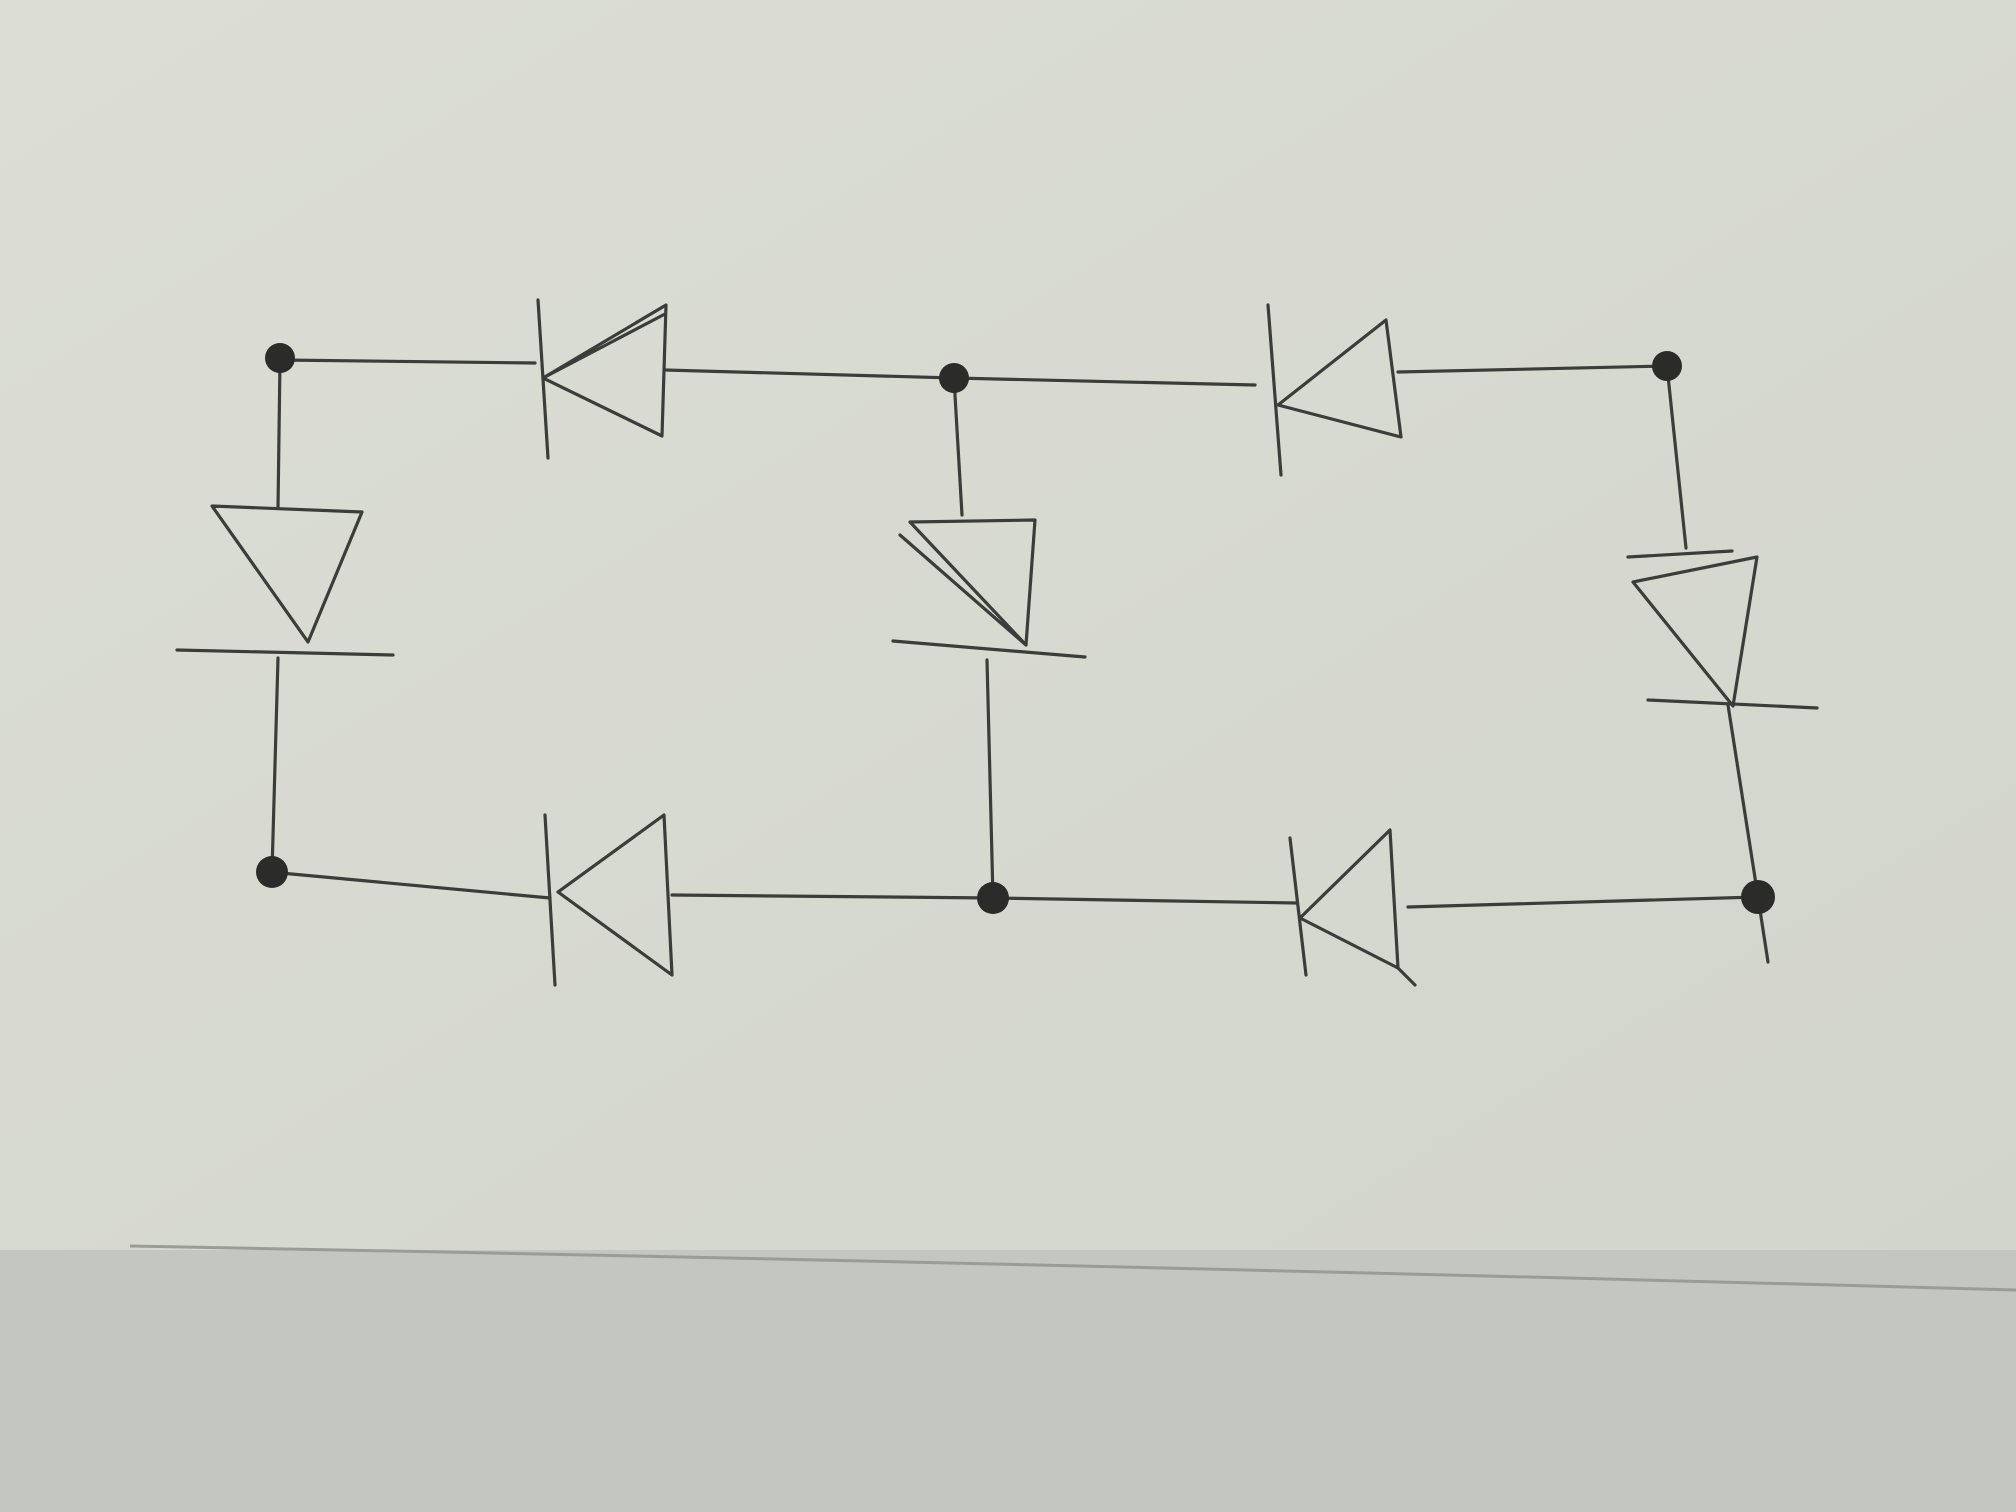 The width and height of the screenshot is (2016, 1512). What do you see at coordinates (967, 582) in the screenshot?
I see `diode-middle-triangle` at bounding box center [967, 582].